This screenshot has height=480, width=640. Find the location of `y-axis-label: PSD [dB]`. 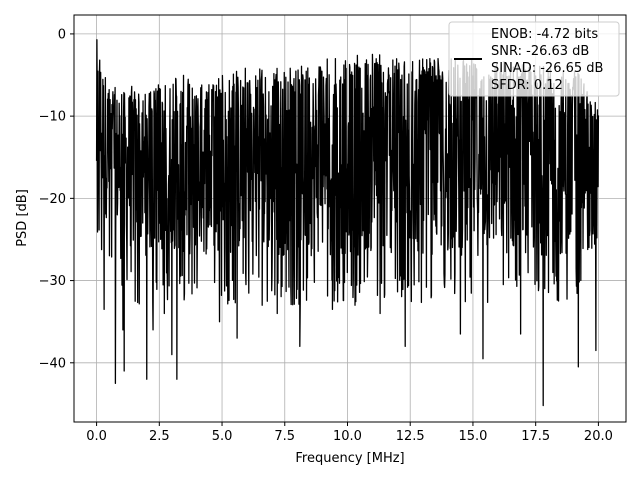

y-axis-label: PSD [dB] is located at coordinates (22, 218).